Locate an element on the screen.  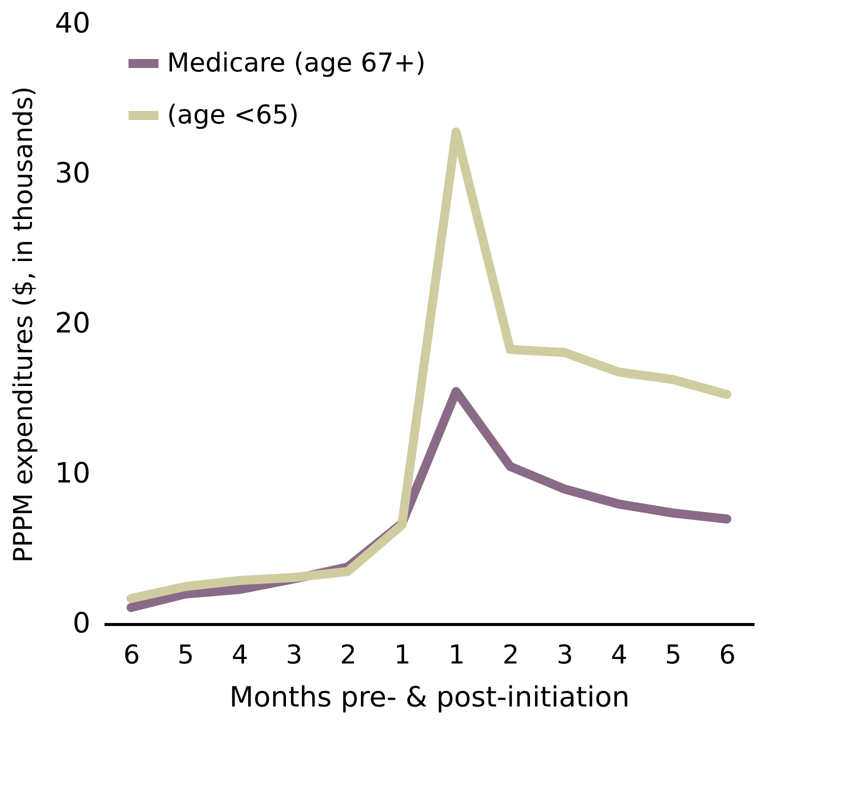
y-tick-label: 10 is located at coordinates (72, 473).